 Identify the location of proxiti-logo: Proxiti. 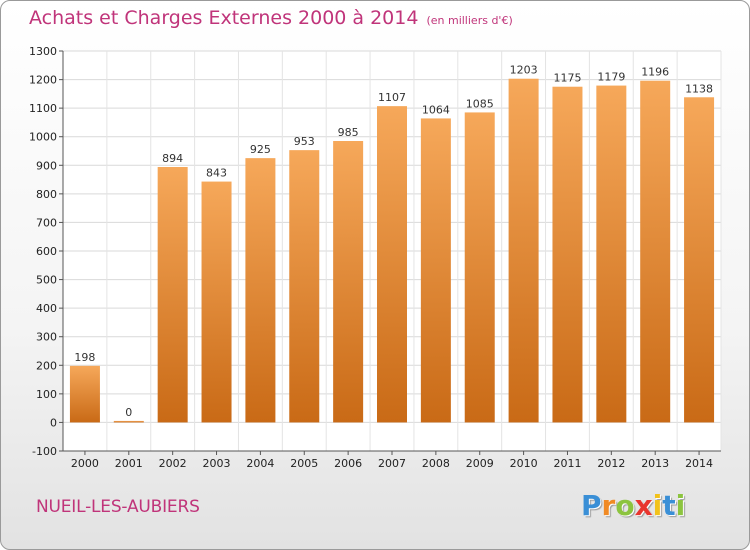
(633, 505).